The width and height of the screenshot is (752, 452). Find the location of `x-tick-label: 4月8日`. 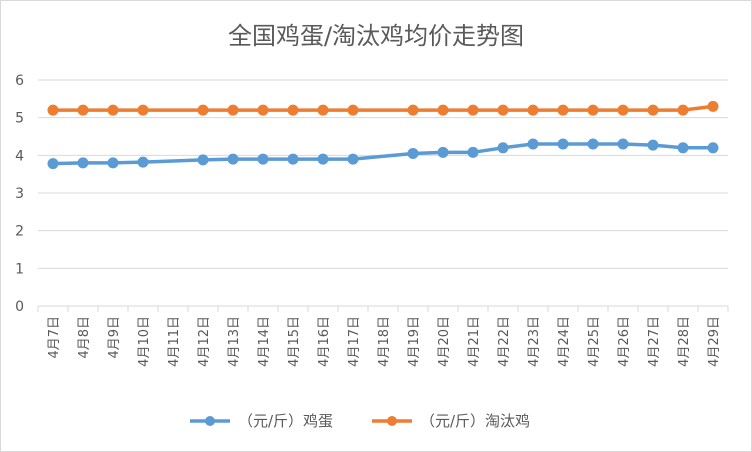

x-tick-label: 4月8日 is located at coordinates (84, 337).